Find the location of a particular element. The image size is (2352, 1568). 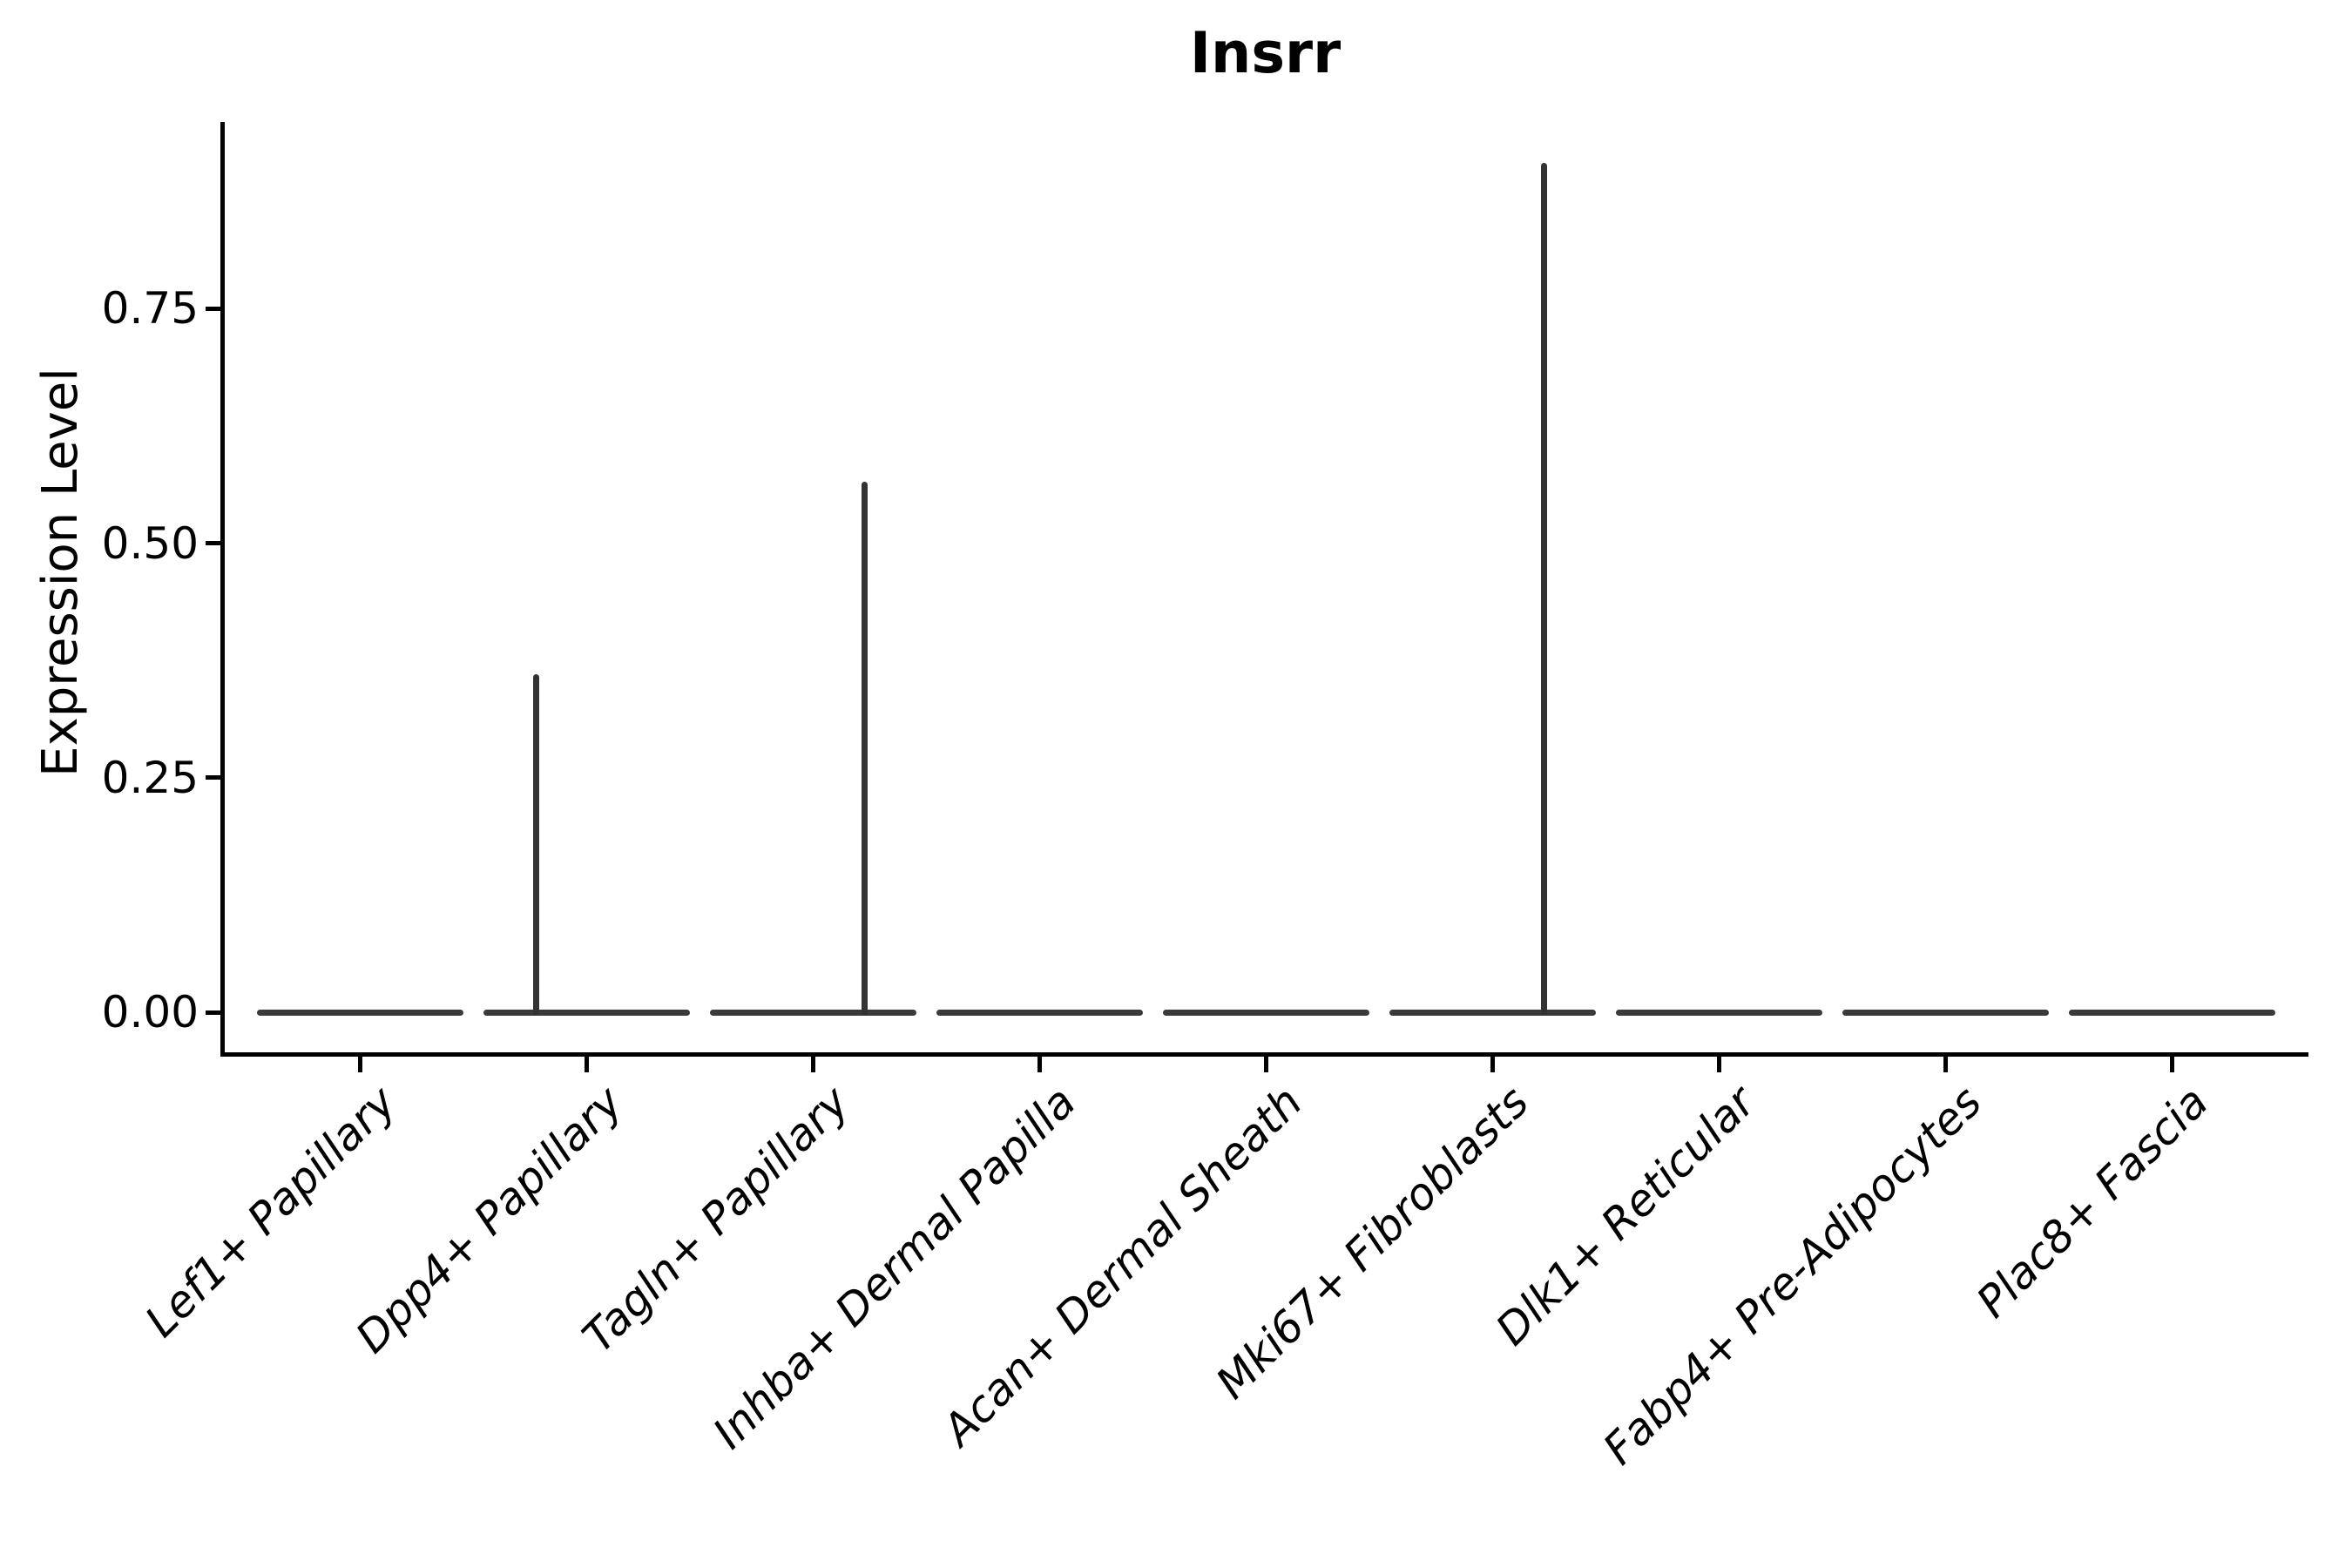

x-tick-label: Inhba+ Dermal Papilla is located at coordinates (894, 1267).